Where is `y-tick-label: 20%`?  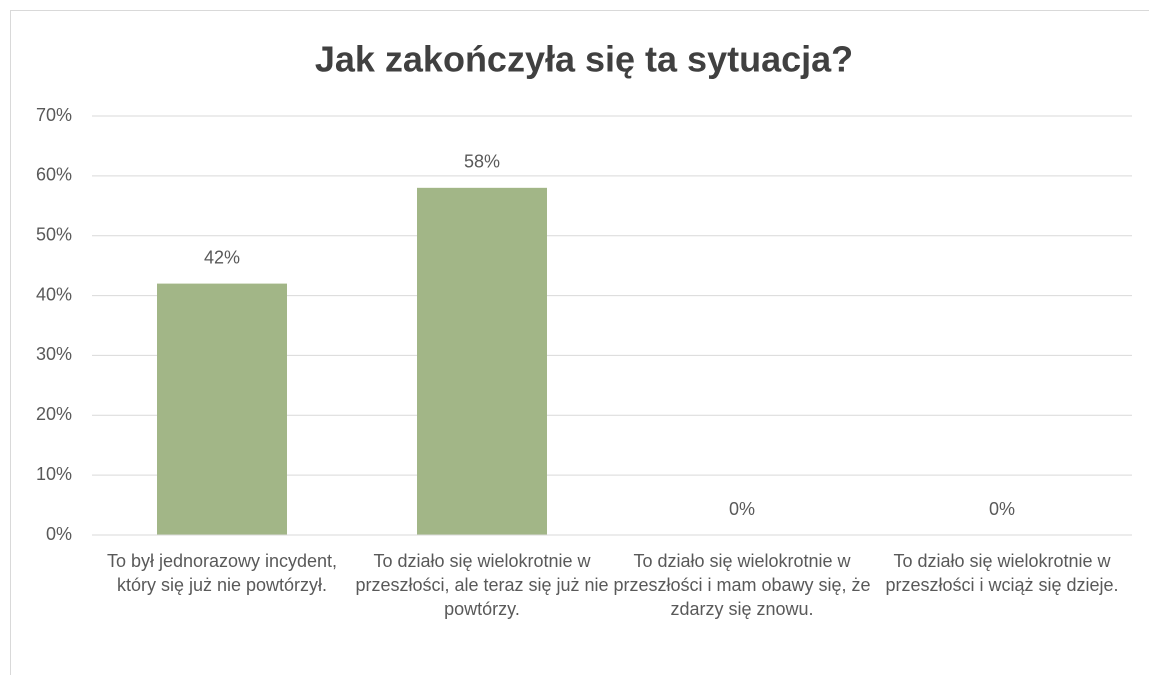
y-tick-label: 20% is located at coordinates (54, 414).